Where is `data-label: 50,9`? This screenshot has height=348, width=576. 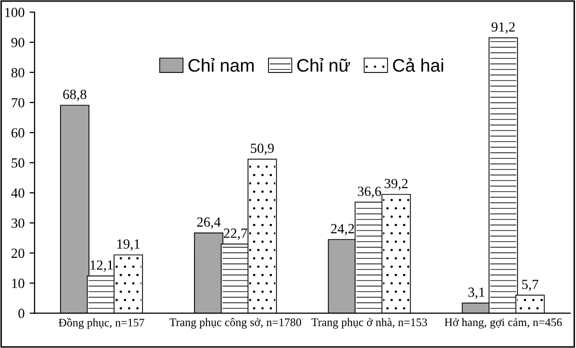
data-label: 50,9 is located at coordinates (262, 149).